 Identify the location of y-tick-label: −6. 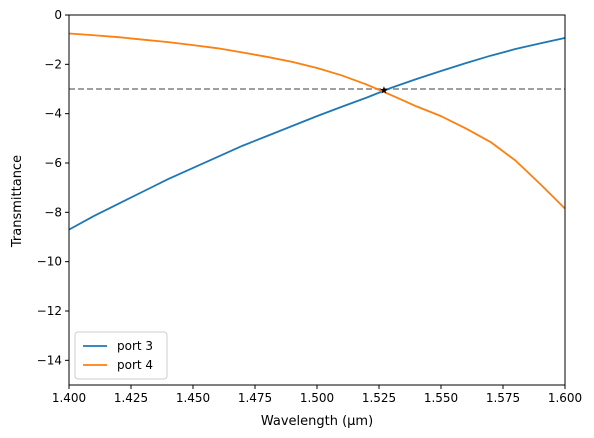
(53, 163).